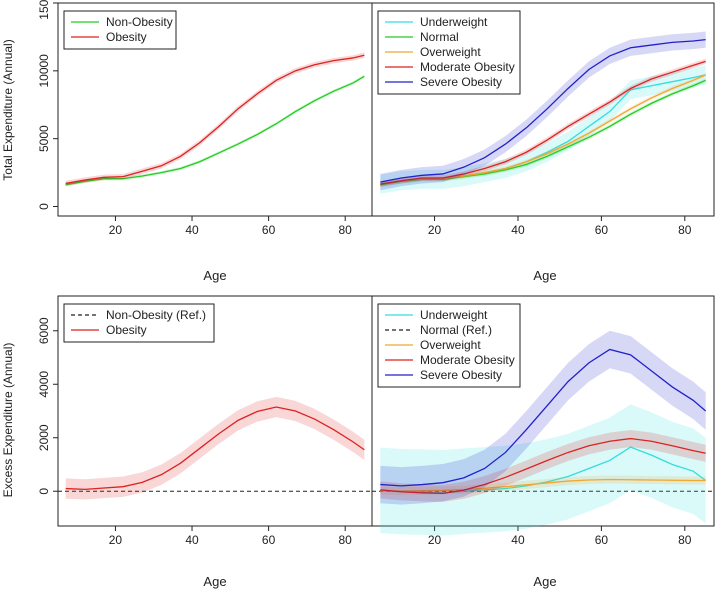 The image size is (720, 591). Describe the element at coordinates (44, 437) in the screenshot. I see `y-tick-label: 2000` at that location.